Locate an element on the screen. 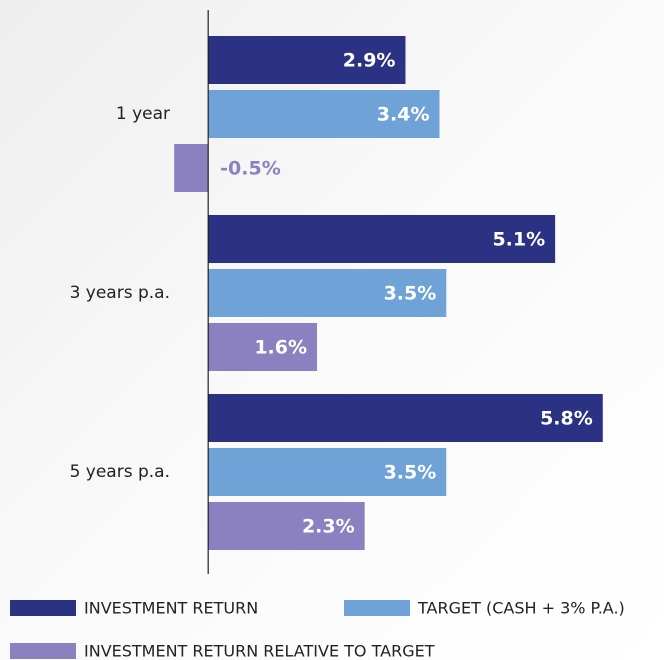  value-label: 5.8% is located at coordinates (566, 419).